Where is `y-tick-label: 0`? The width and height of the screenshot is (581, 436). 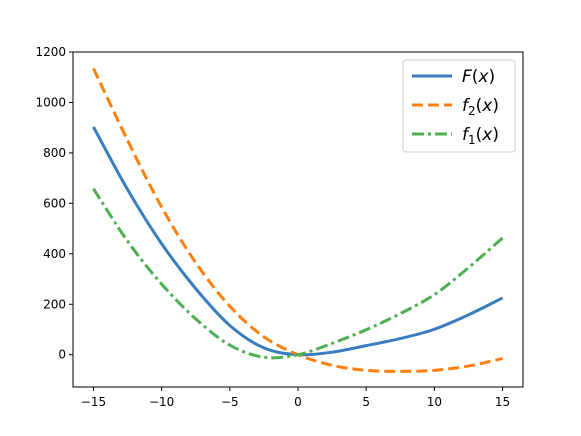 y-tick-label: 0 is located at coordinates (62, 355).